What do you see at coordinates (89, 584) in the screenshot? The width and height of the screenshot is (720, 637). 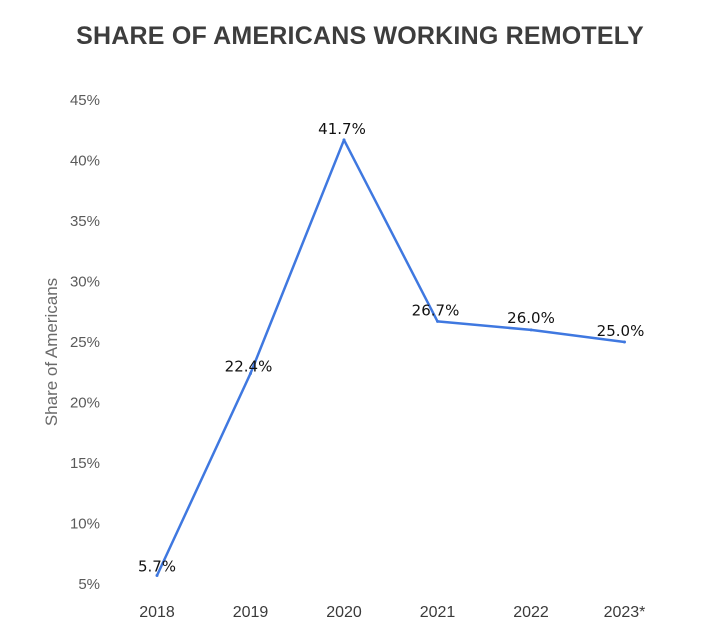 I see `y-tick-label: 5%` at bounding box center [89, 584].